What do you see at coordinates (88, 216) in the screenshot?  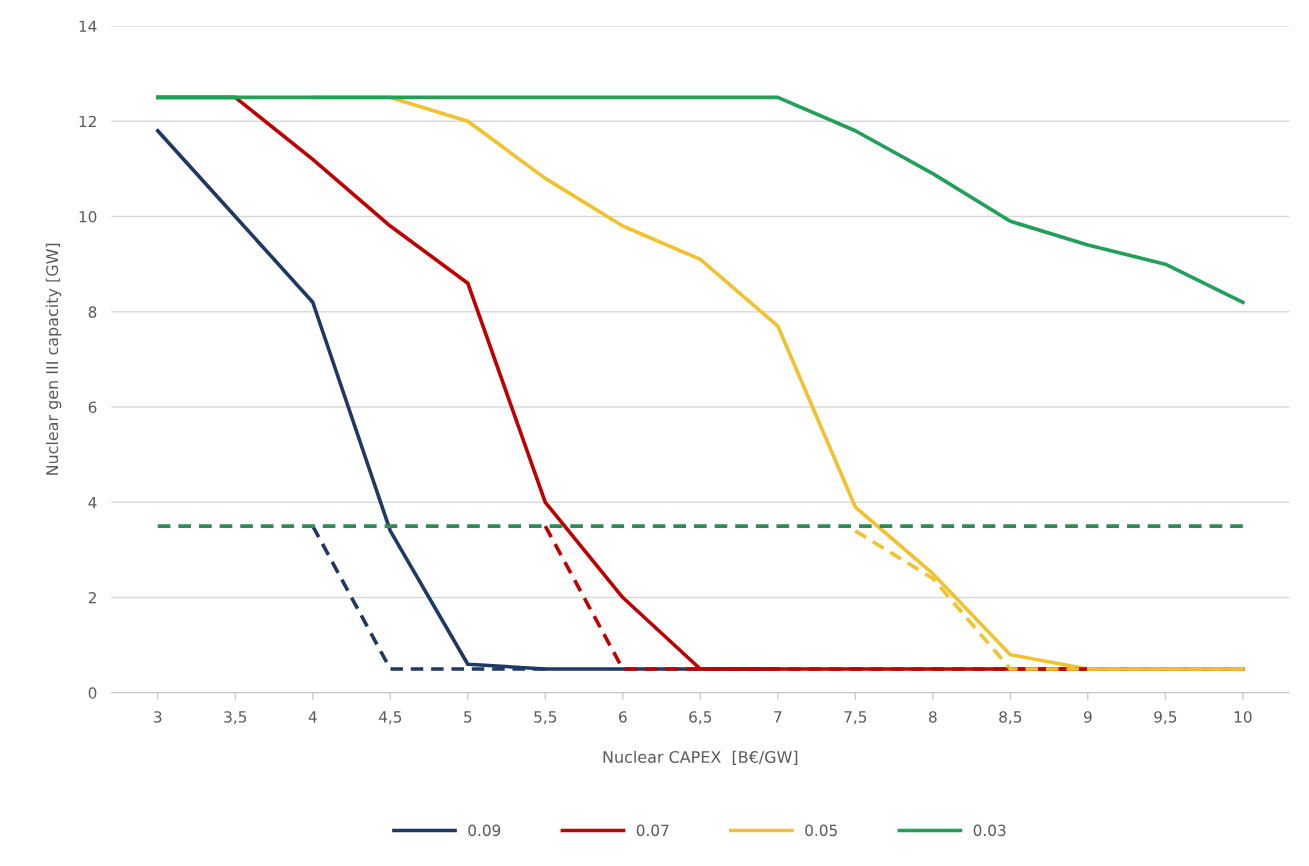 I see `y-tick-label: 10` at bounding box center [88, 216].